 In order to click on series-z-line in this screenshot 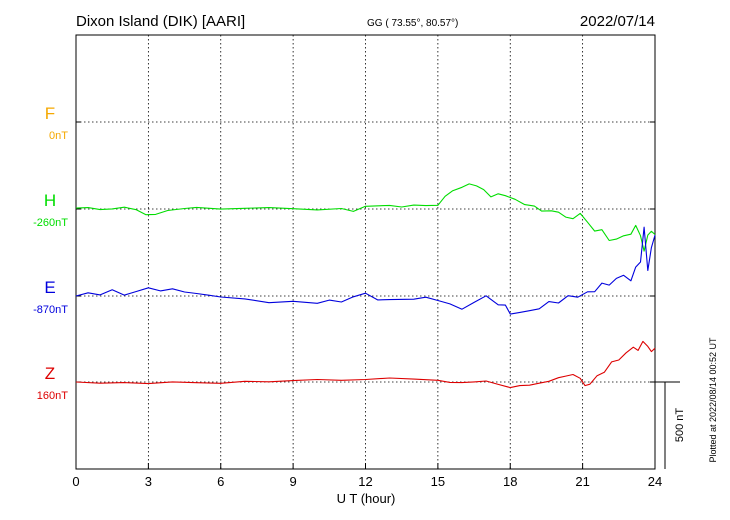, I will do `click(365, 364)`.